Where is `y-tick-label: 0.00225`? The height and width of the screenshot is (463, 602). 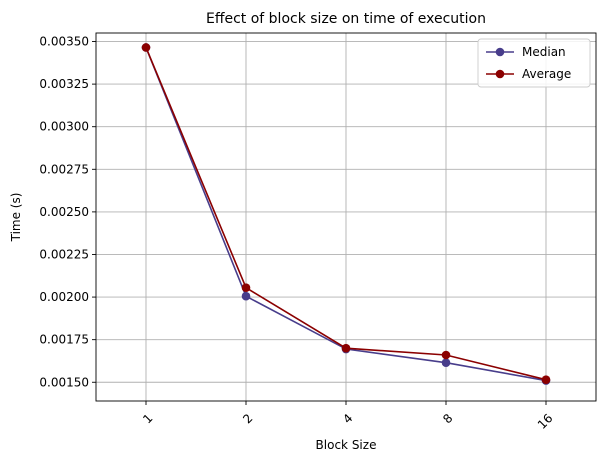 y-tick-label: 0.00225 is located at coordinates (64, 254).